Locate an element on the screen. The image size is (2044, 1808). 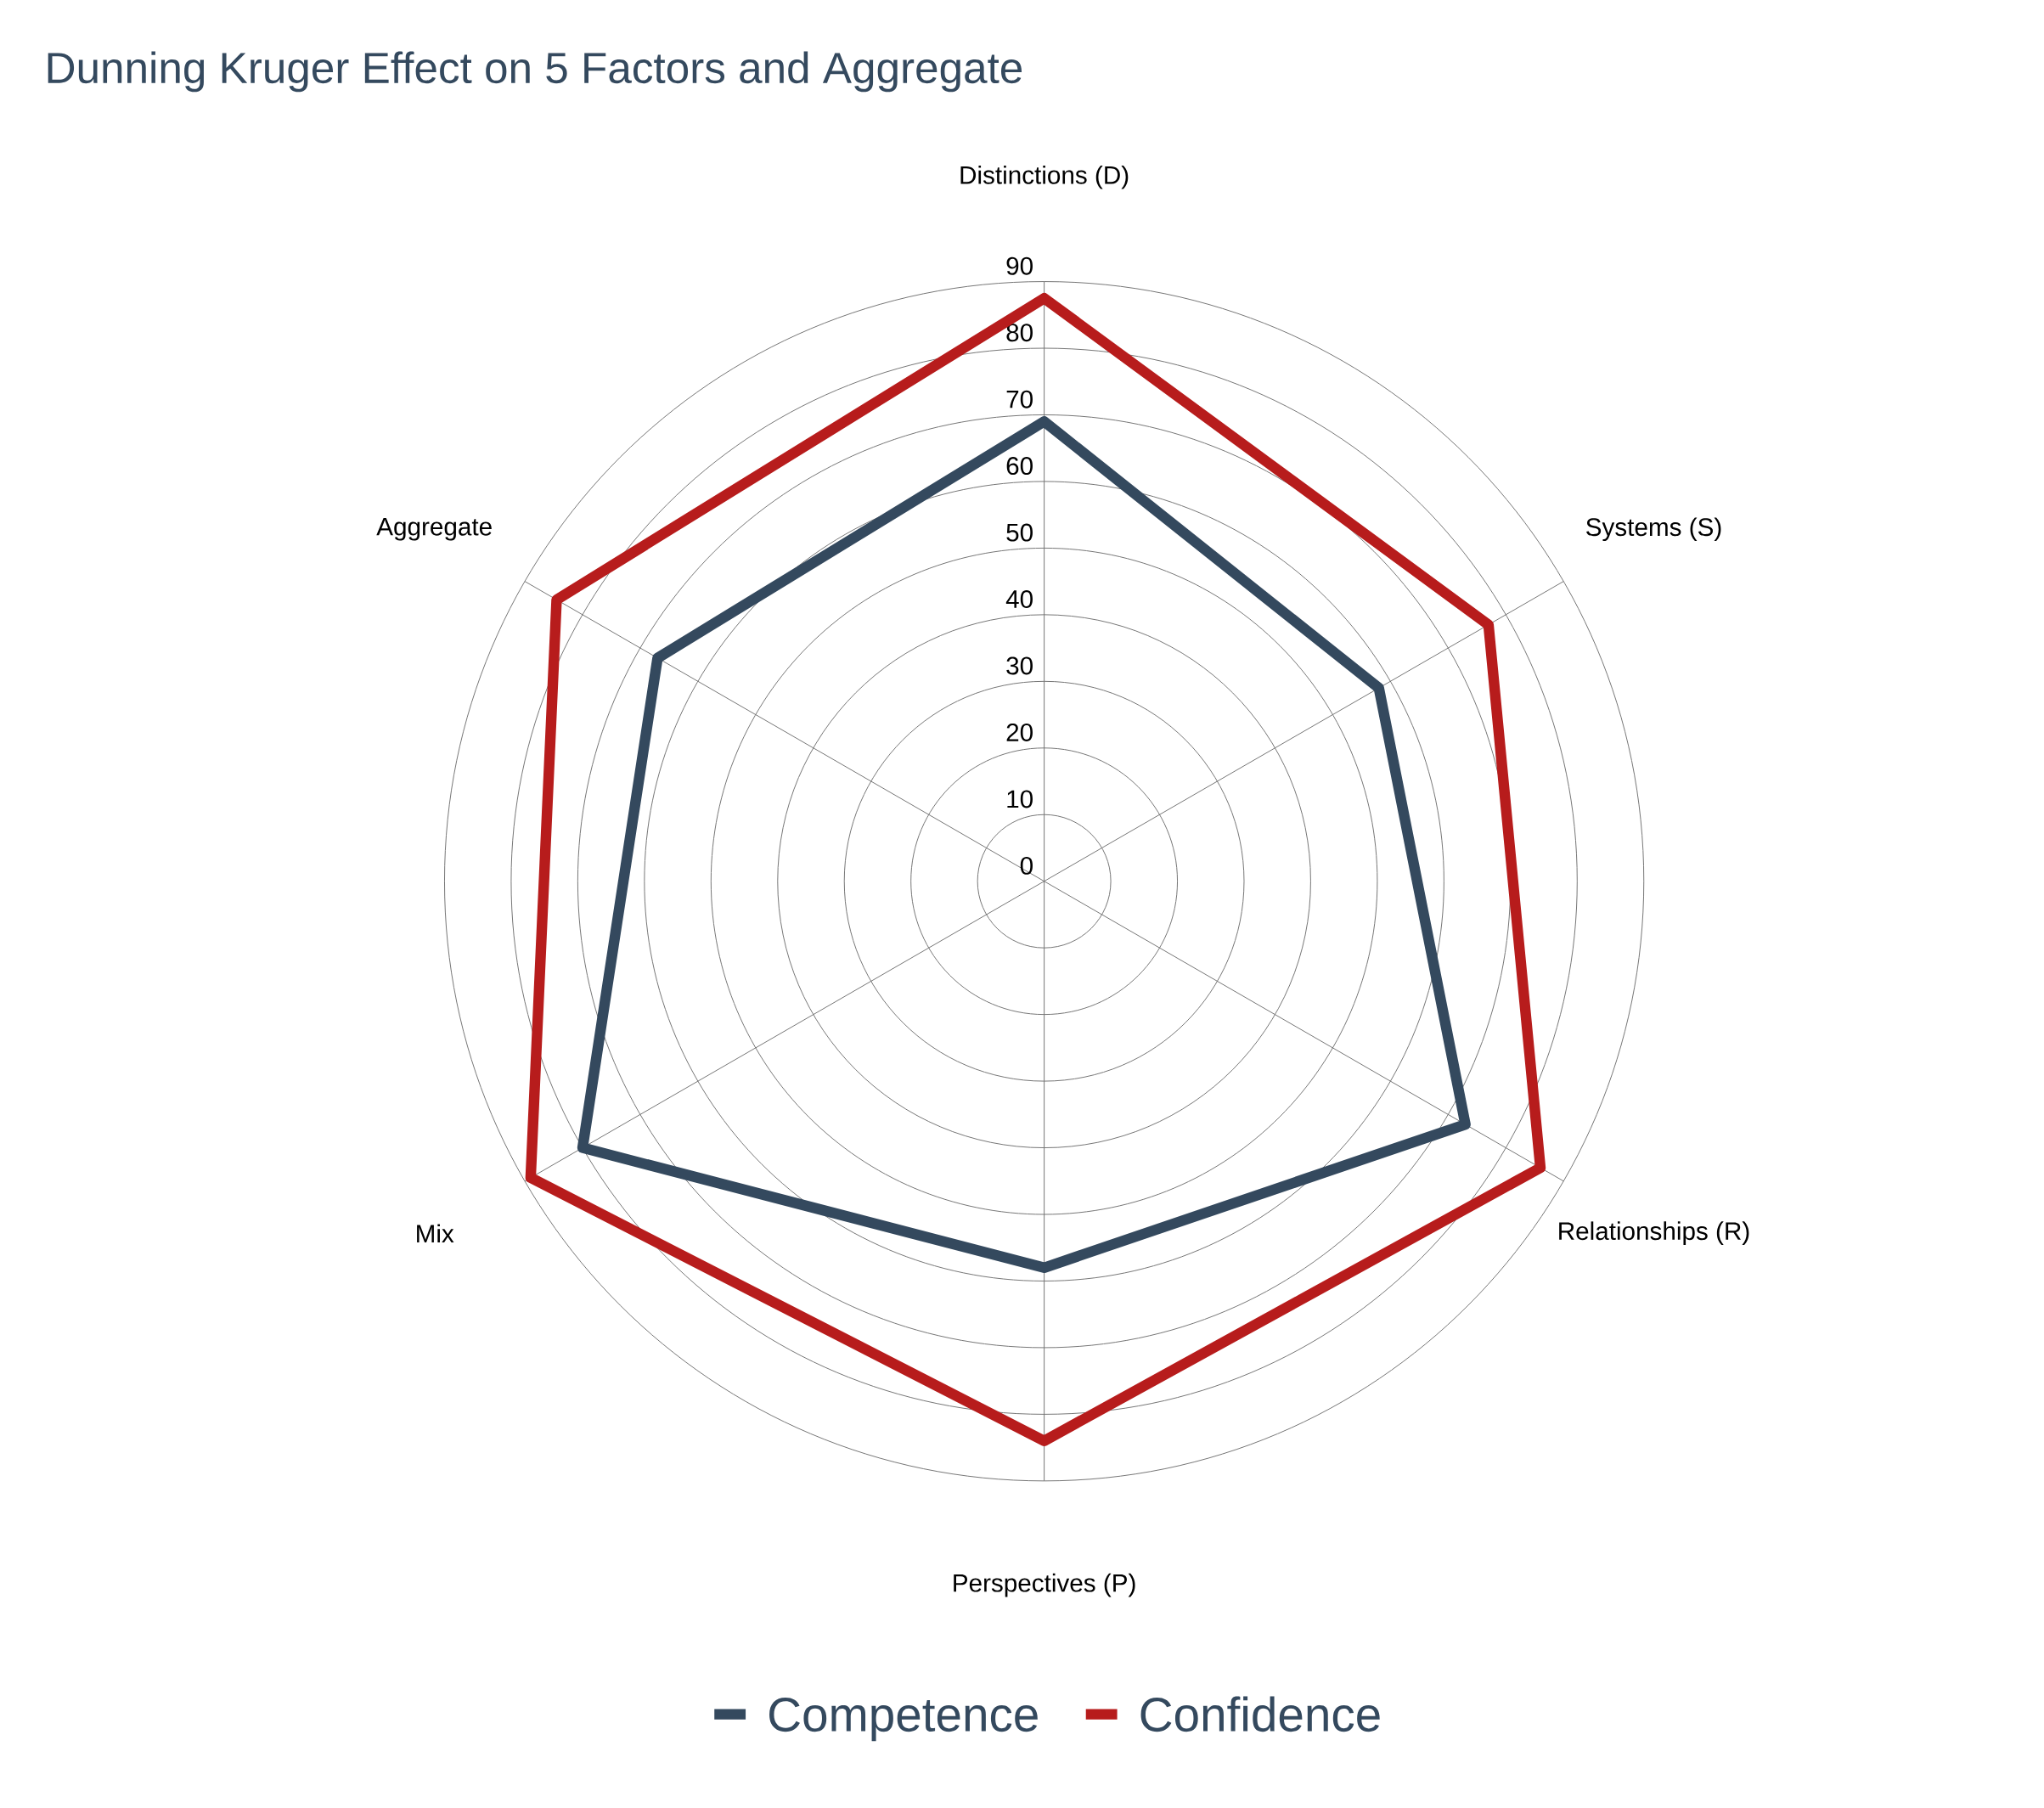
spoke-label: Mix is located at coordinates (436, 1233).